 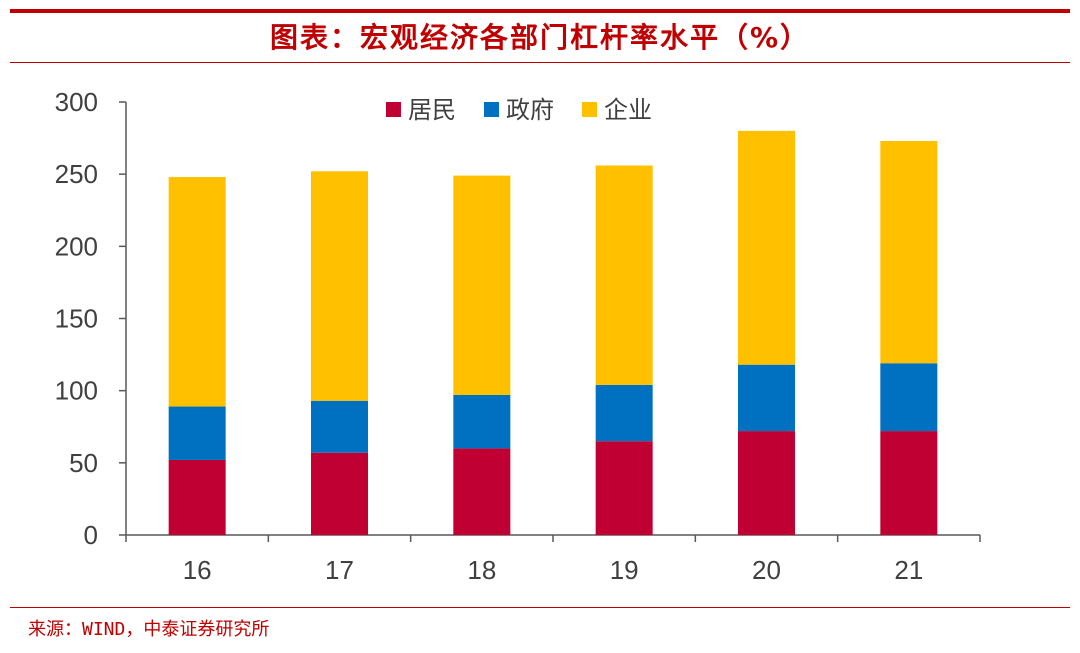 What do you see at coordinates (197, 570) in the screenshot?
I see `x-tick-label: 16` at bounding box center [197, 570].